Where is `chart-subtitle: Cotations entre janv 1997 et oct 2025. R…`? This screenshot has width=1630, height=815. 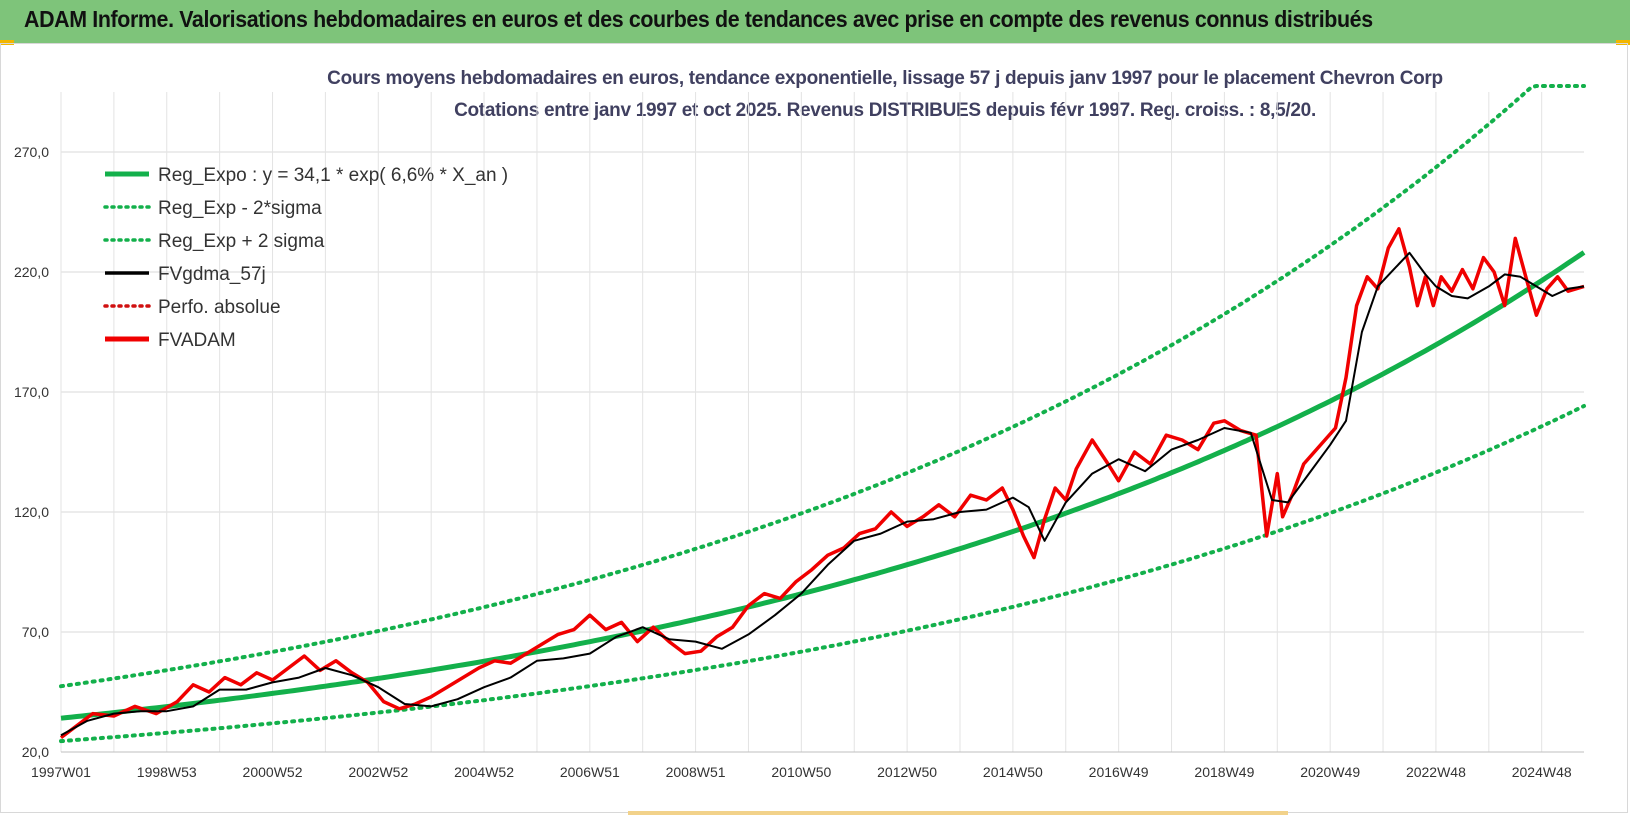 chart-subtitle: Cotations entre janv 1997 et oct 2025. R… is located at coordinates (885, 110).